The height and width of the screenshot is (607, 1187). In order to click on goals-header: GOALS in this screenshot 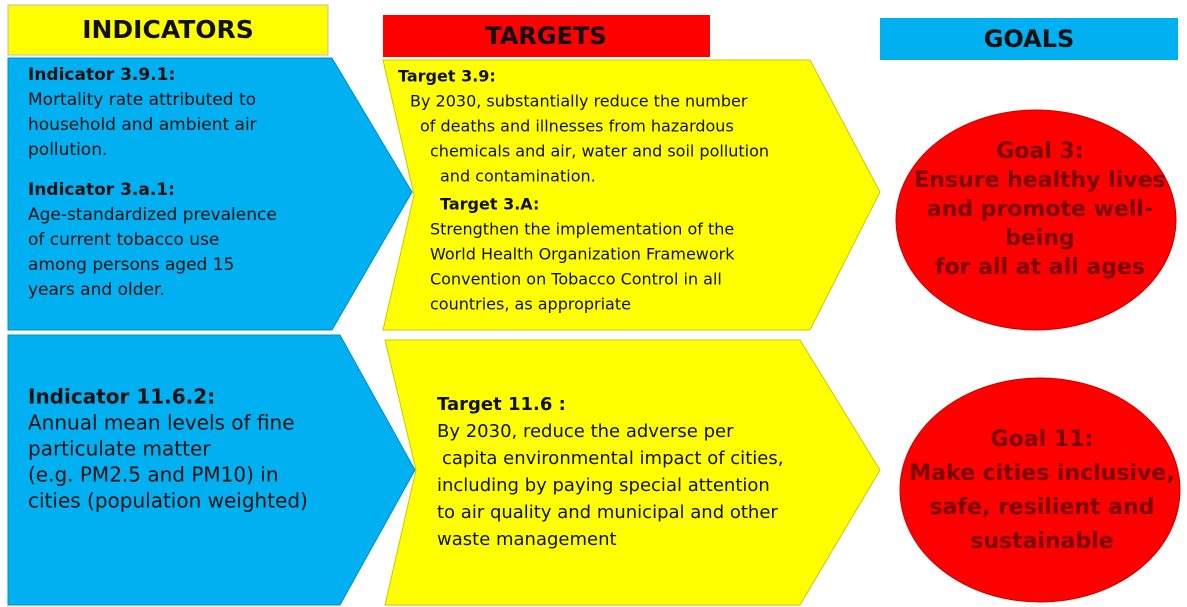, I will do `click(1029, 39)`.